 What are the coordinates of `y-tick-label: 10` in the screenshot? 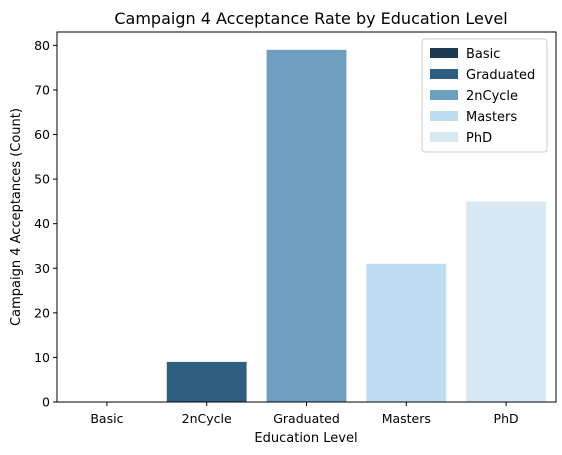 It's located at (42, 357).